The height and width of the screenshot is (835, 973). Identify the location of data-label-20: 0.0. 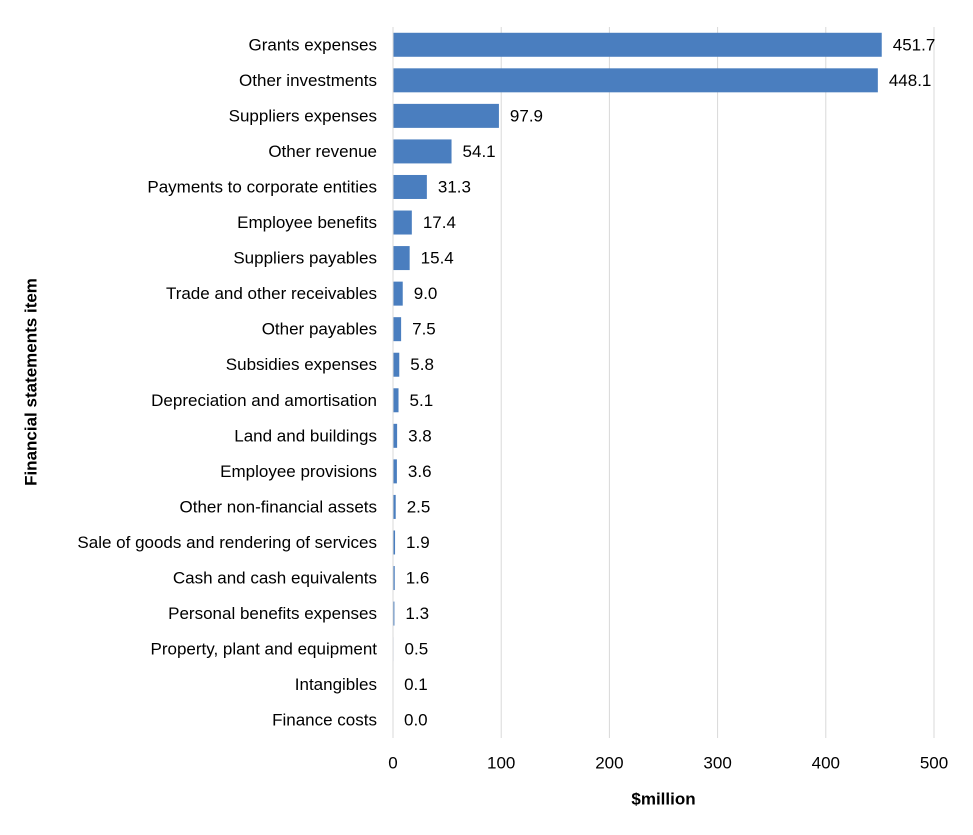
(416, 720).